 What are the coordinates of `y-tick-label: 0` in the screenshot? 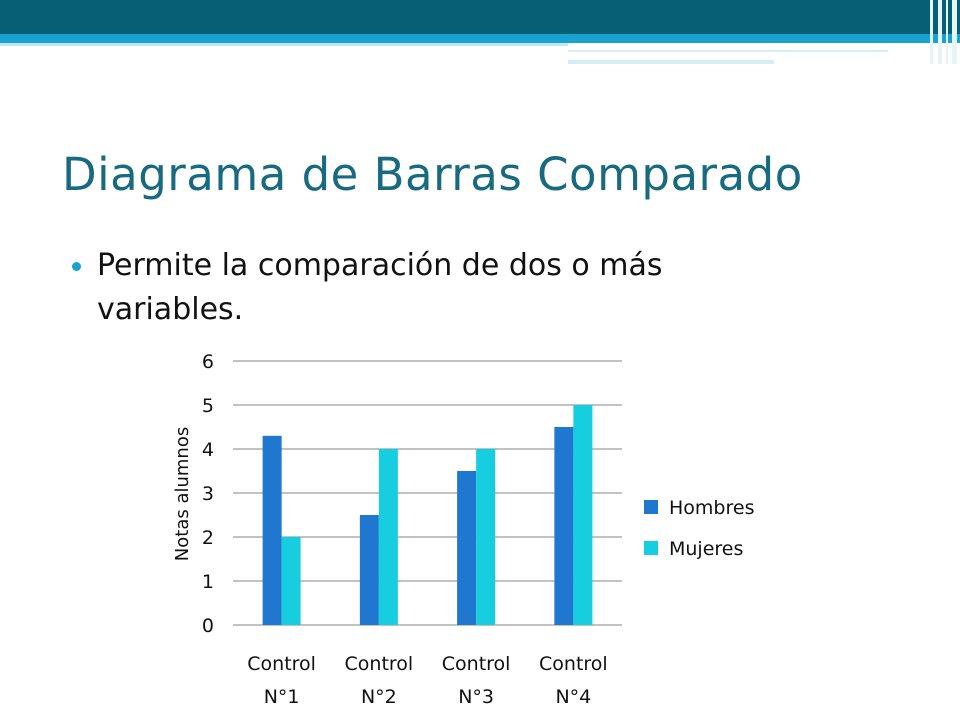 It's located at (208, 626).